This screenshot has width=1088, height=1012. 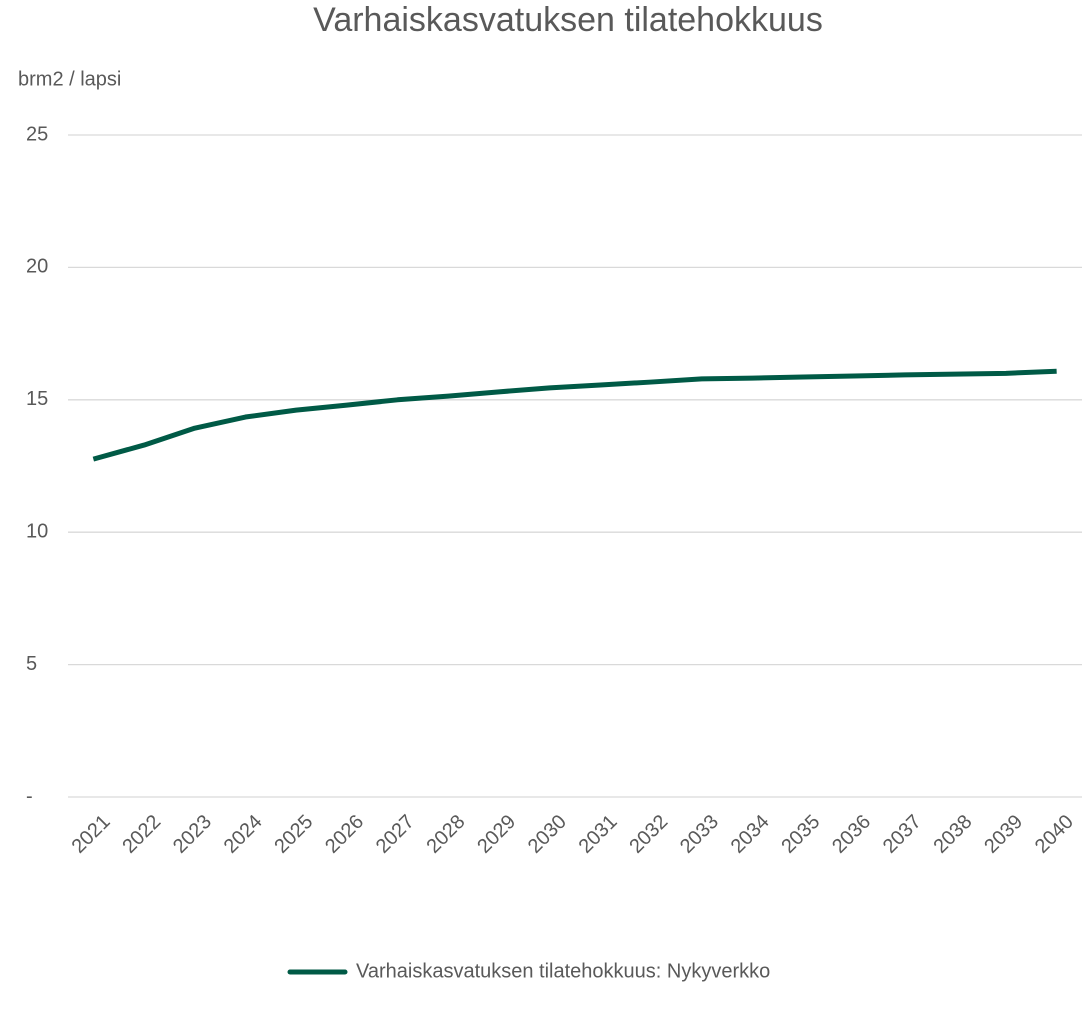 What do you see at coordinates (568, 20) in the screenshot?
I see `chart-title: Varhaiskasvatuksen tilatehokkuus` at bounding box center [568, 20].